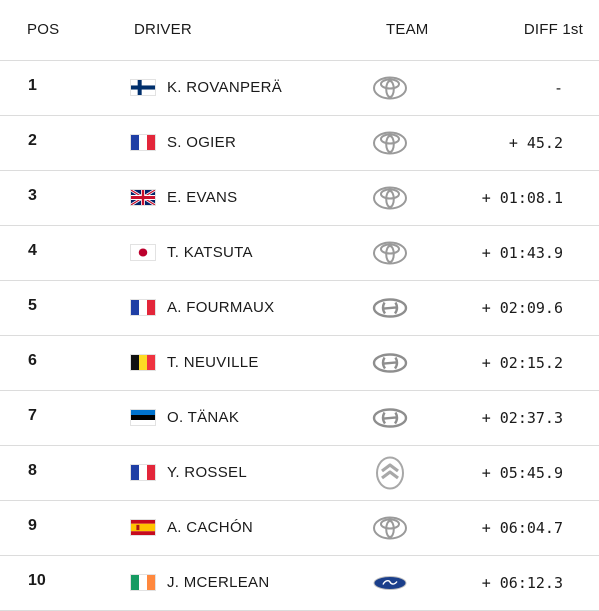  I want to click on belgium-flag-icon, so click(143, 362).